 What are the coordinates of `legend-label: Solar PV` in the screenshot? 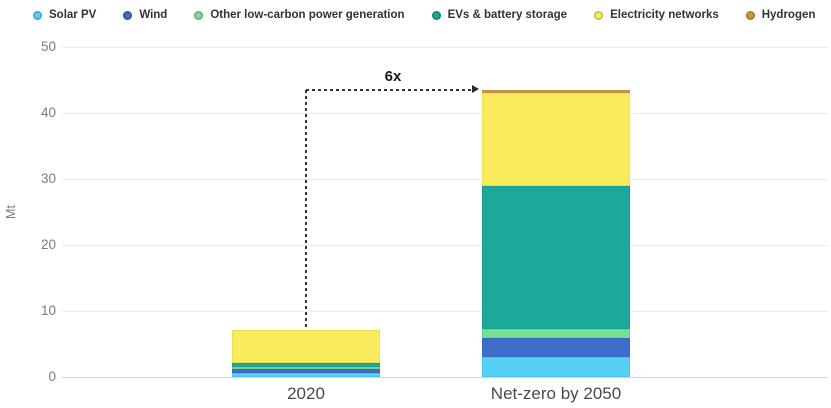 It's located at (73, 15).